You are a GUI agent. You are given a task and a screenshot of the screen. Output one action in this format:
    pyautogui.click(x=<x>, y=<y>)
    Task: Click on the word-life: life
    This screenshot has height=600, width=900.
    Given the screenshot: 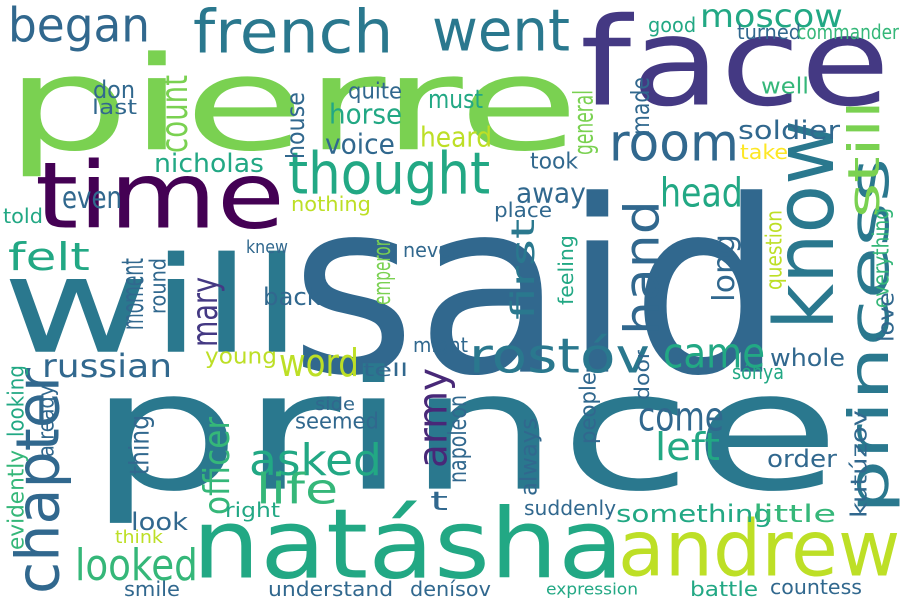 What is the action you would take?
    pyautogui.click(x=297, y=489)
    